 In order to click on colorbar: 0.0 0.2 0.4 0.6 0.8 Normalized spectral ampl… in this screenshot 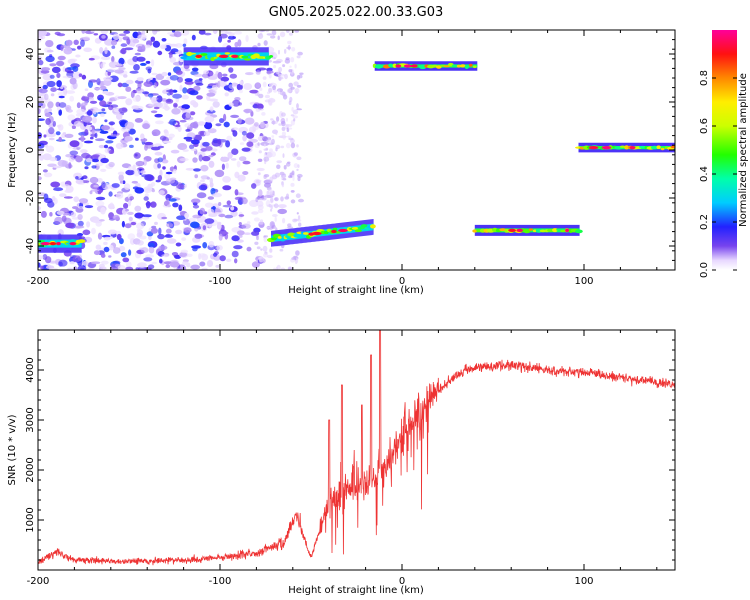, I will do `click(724, 154)`.